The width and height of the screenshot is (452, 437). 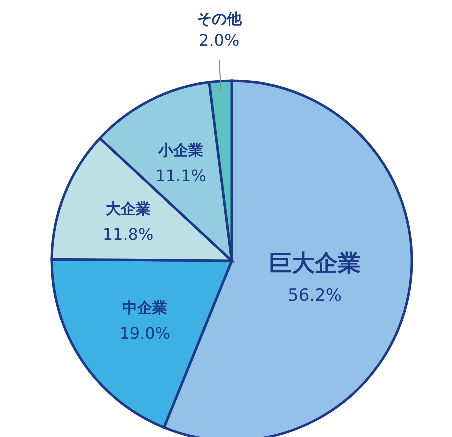 I want to click on data-label: 11.8%, so click(x=128, y=234).